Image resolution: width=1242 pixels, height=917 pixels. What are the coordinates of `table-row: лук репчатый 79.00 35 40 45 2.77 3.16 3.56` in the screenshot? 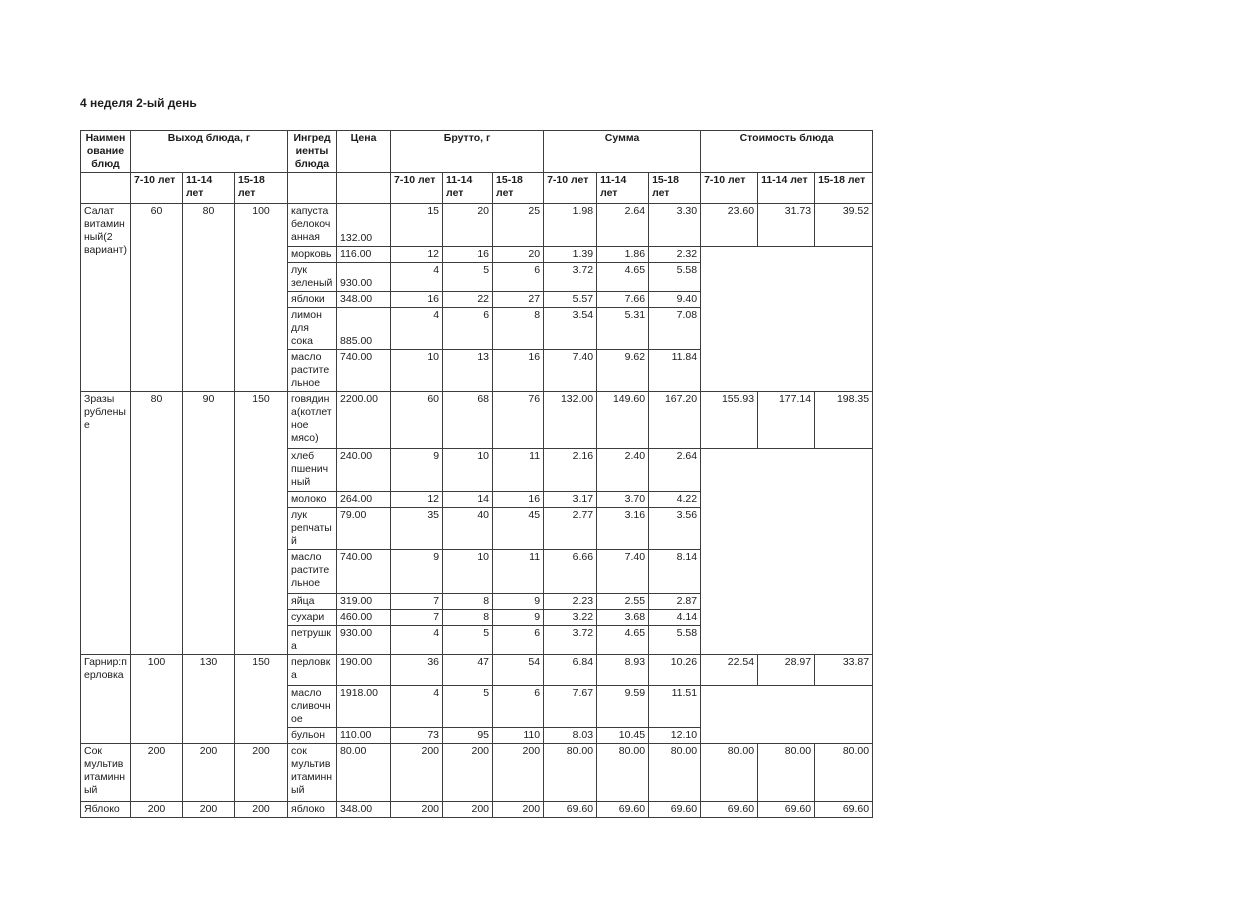 It's located at (477, 528).